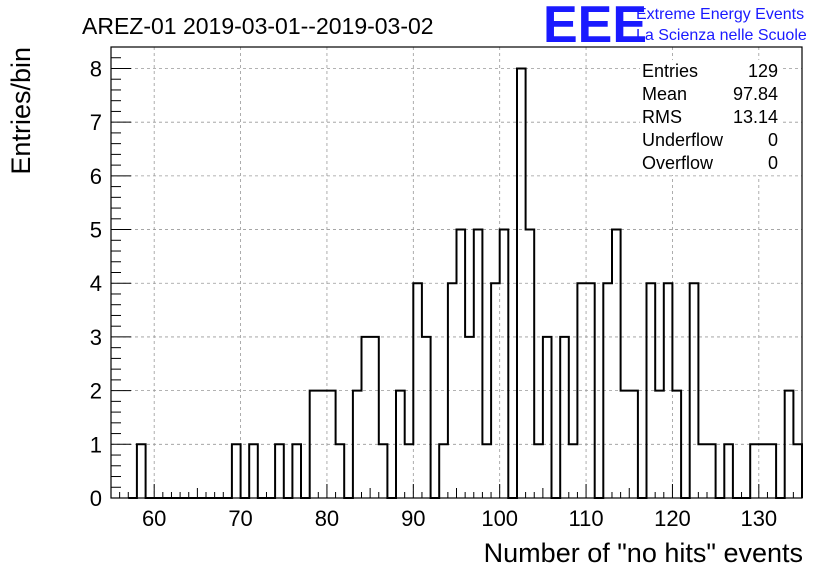 The image size is (836, 572). I want to click on stat-label: Overflow, so click(678, 163).